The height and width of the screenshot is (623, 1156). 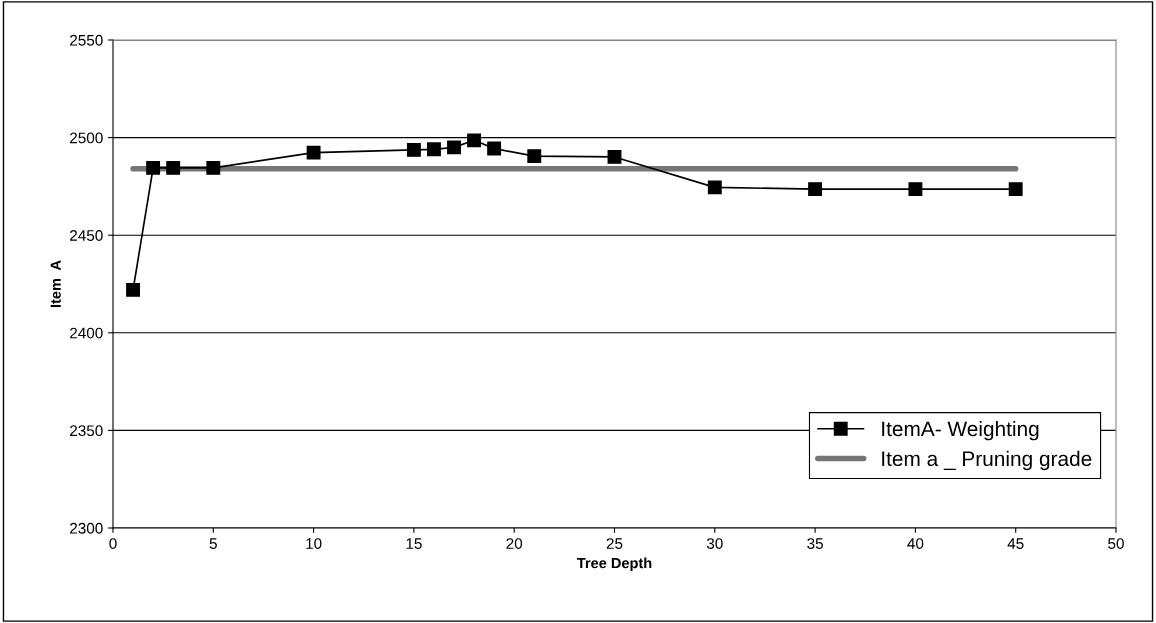 I want to click on x-tick-label: 25, so click(x=614, y=543).